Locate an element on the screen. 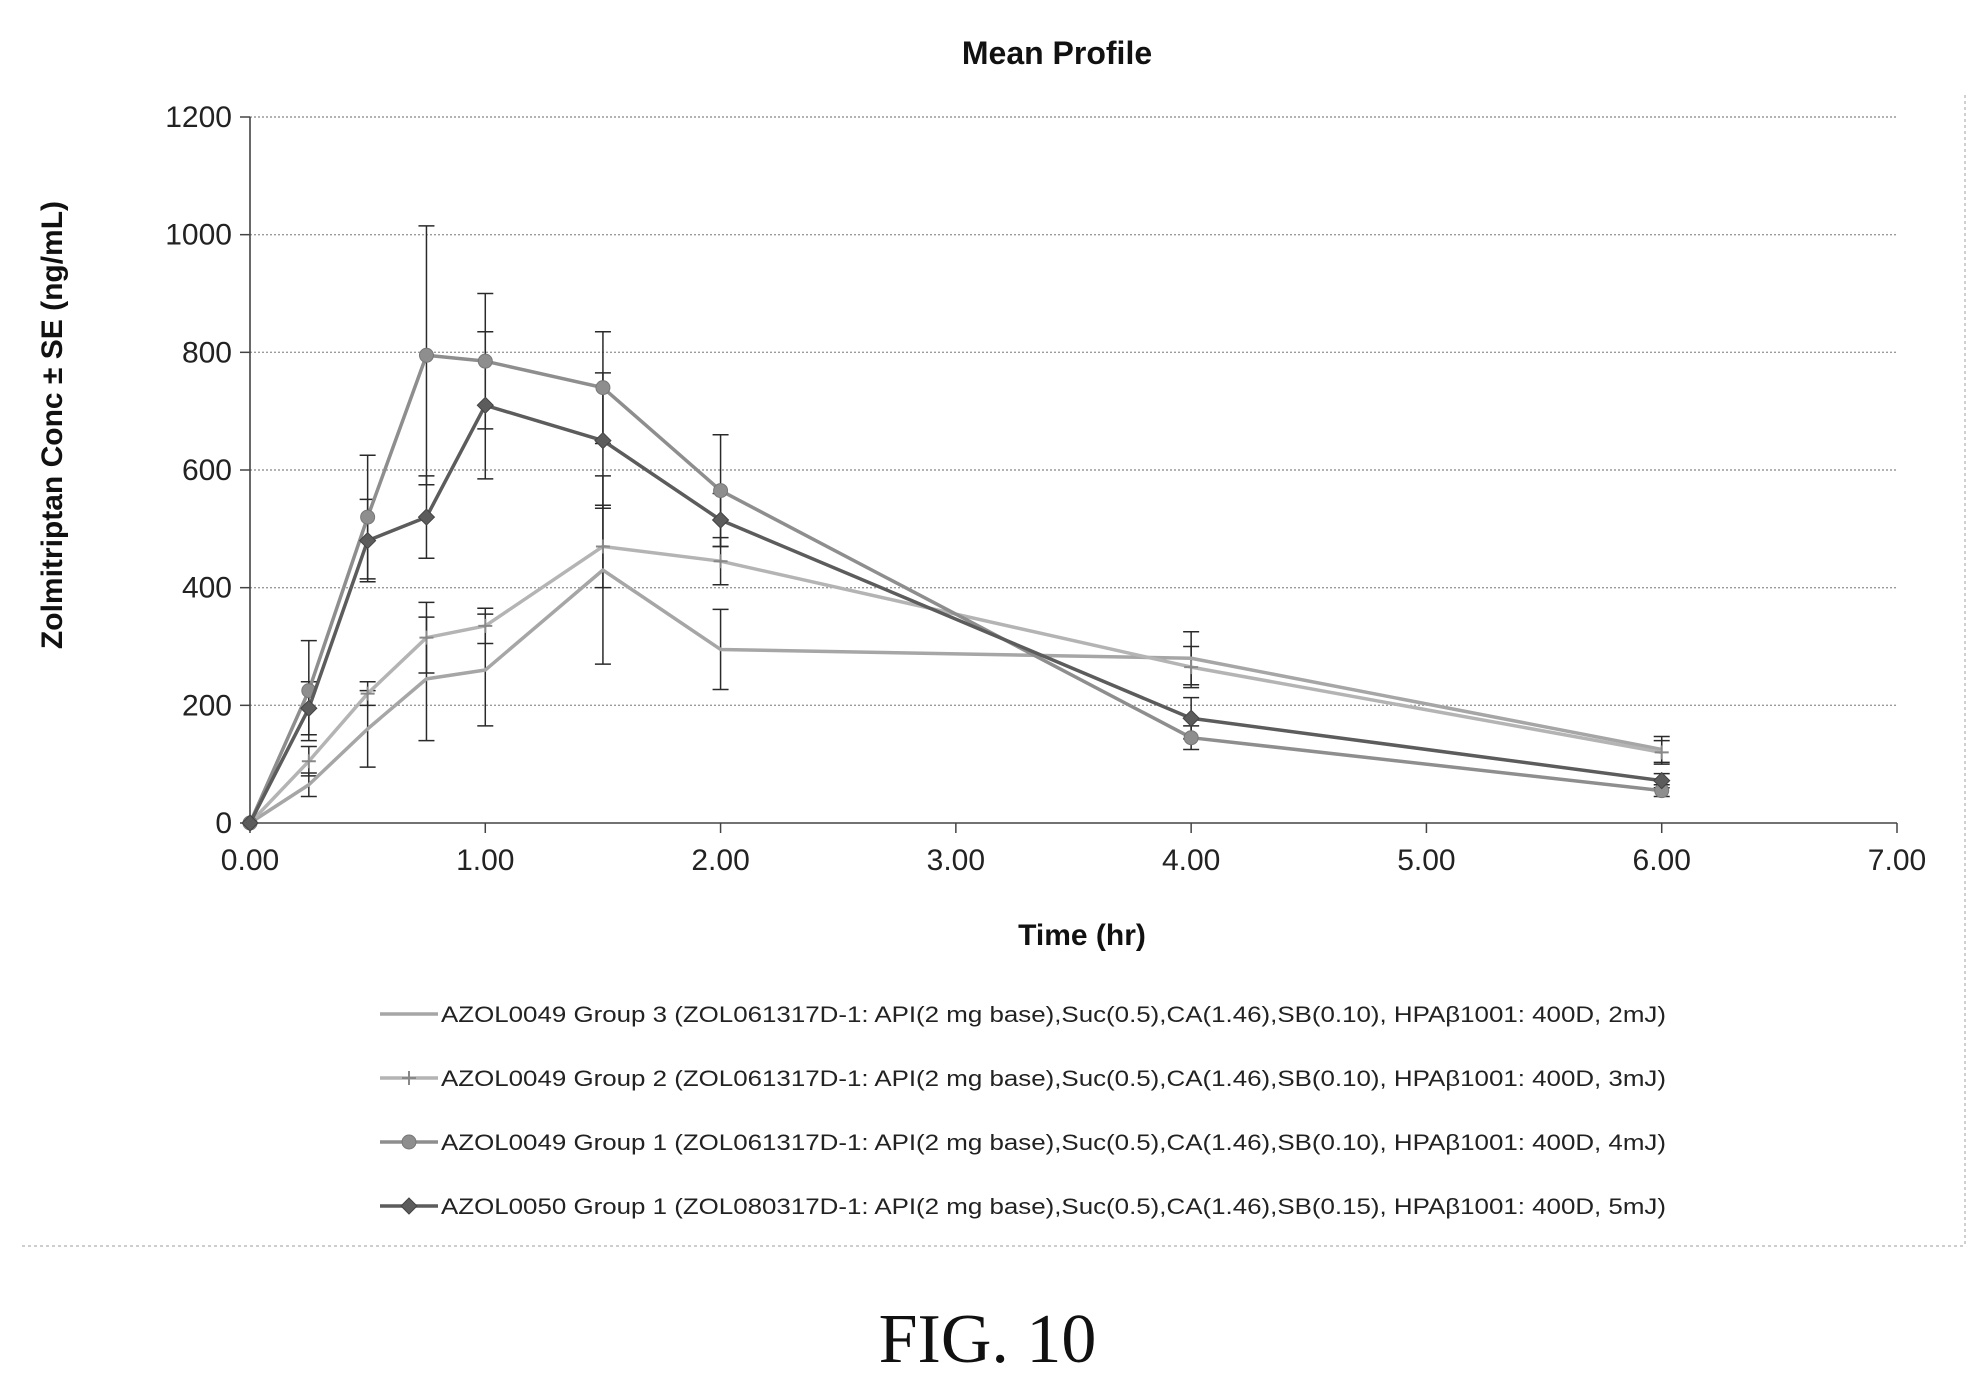  x-tick-label: 3.00 is located at coordinates (956, 860).